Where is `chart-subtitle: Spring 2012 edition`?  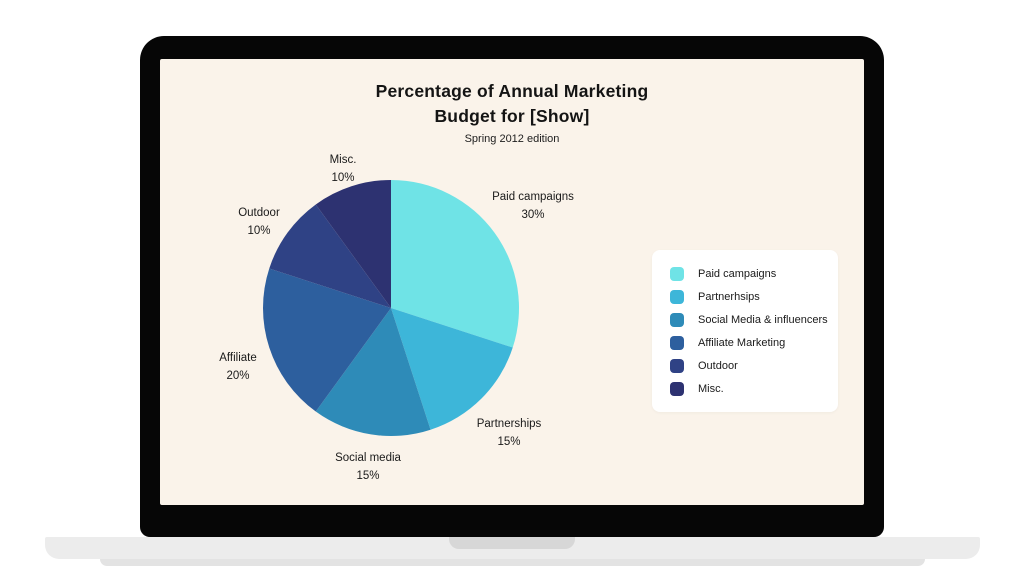
chart-subtitle: Spring 2012 edition is located at coordinates (512, 139).